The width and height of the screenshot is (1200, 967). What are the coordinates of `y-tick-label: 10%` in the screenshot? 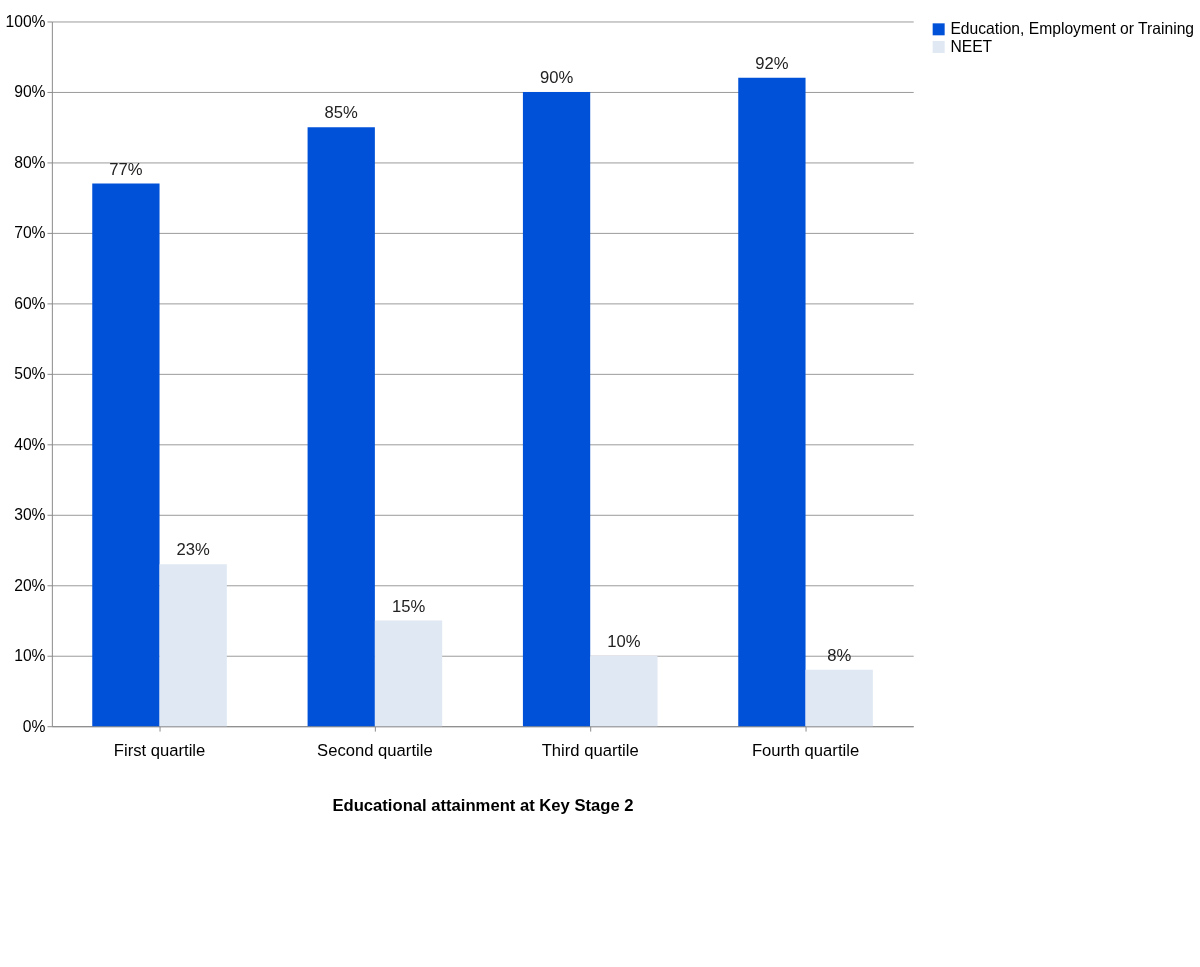 It's located at (30, 656).